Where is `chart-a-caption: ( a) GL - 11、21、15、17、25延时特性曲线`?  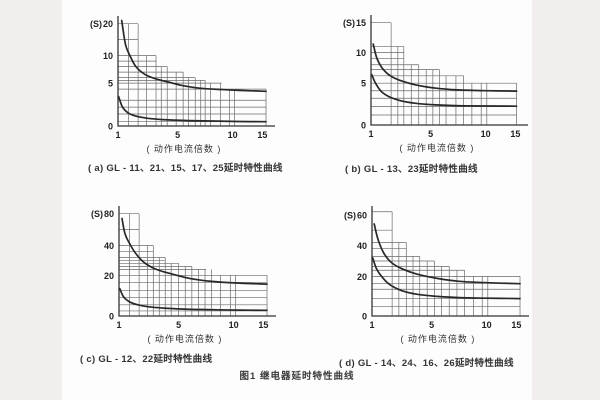 chart-a-caption: ( a) GL - 11、21、15、17、25延时特性曲线 is located at coordinates (185, 168).